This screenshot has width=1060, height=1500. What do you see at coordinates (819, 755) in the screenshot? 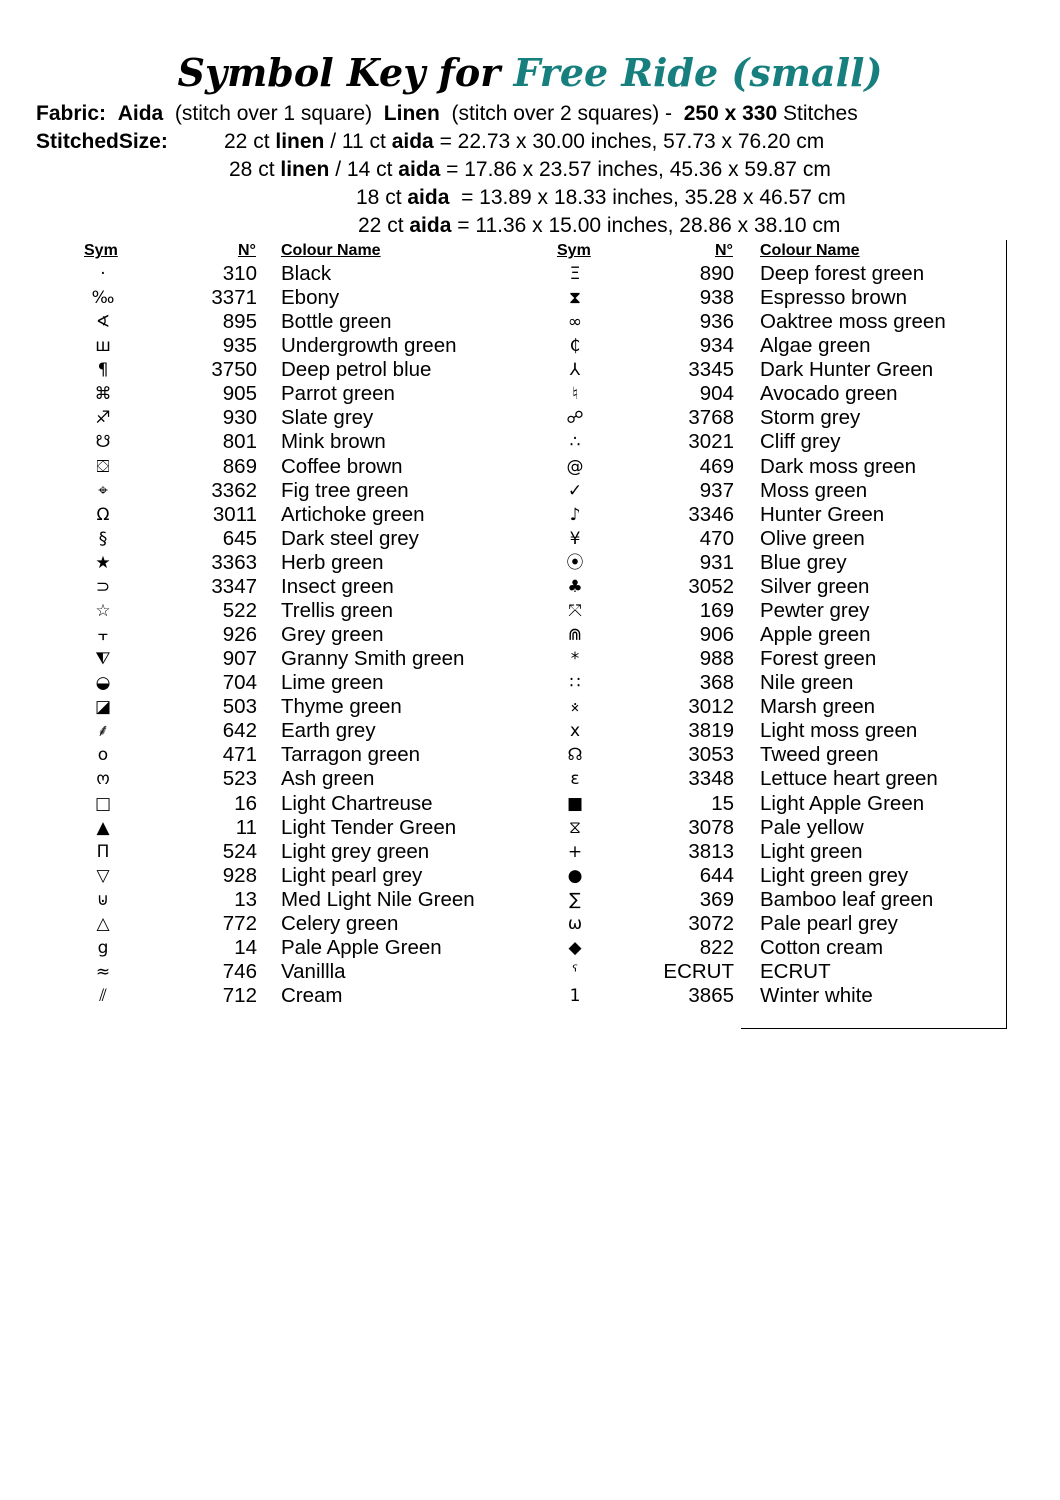
I see `colour-name: Tweed green` at bounding box center [819, 755].